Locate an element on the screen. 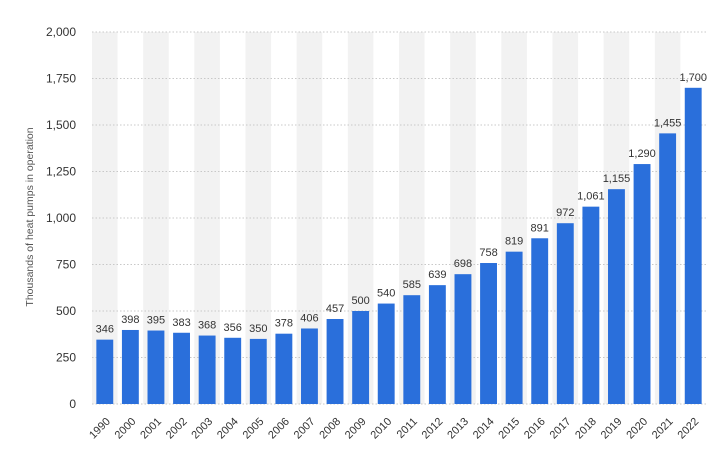  x-tick-label: 2008 is located at coordinates (330, 429).